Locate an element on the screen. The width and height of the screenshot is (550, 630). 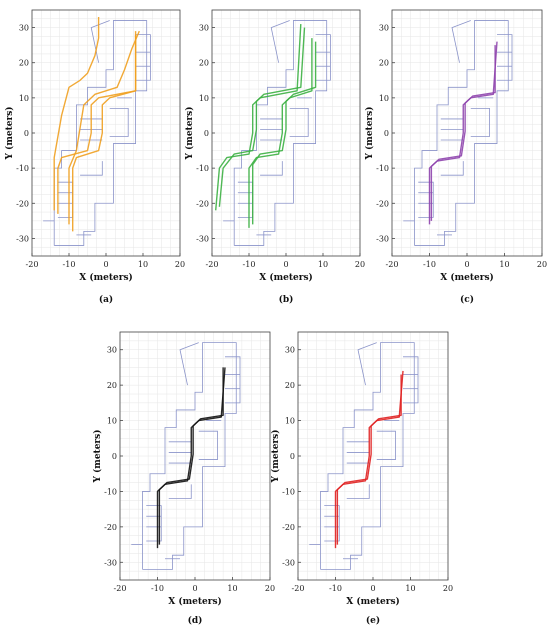
panel-label: (a) is located at coordinates (106, 299).